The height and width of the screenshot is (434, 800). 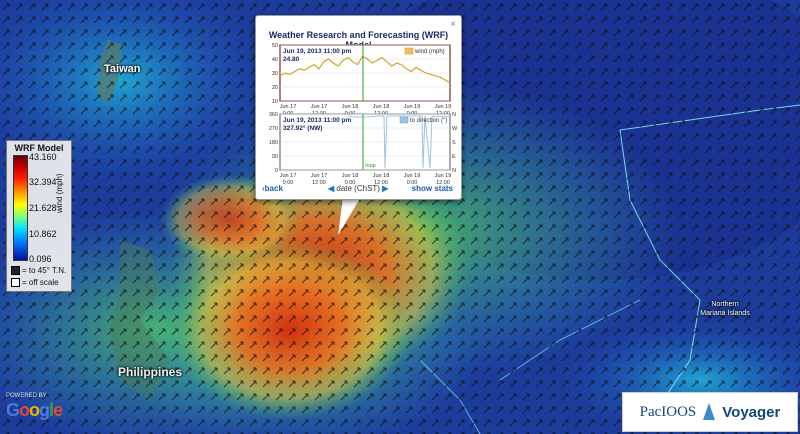 What do you see at coordinates (44, 270) in the screenshot?
I see `legend-arrow-text: = to 45° T.N.` at bounding box center [44, 270].